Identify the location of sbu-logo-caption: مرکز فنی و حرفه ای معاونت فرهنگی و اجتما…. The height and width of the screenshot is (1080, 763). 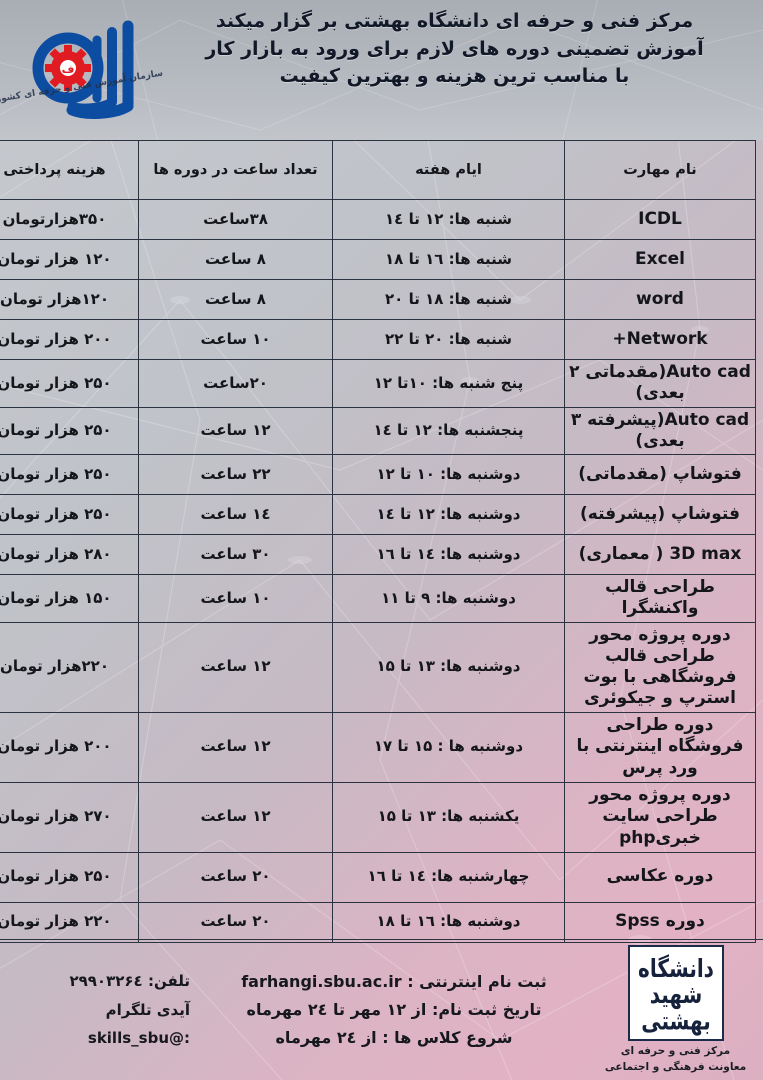
(675, 1059).